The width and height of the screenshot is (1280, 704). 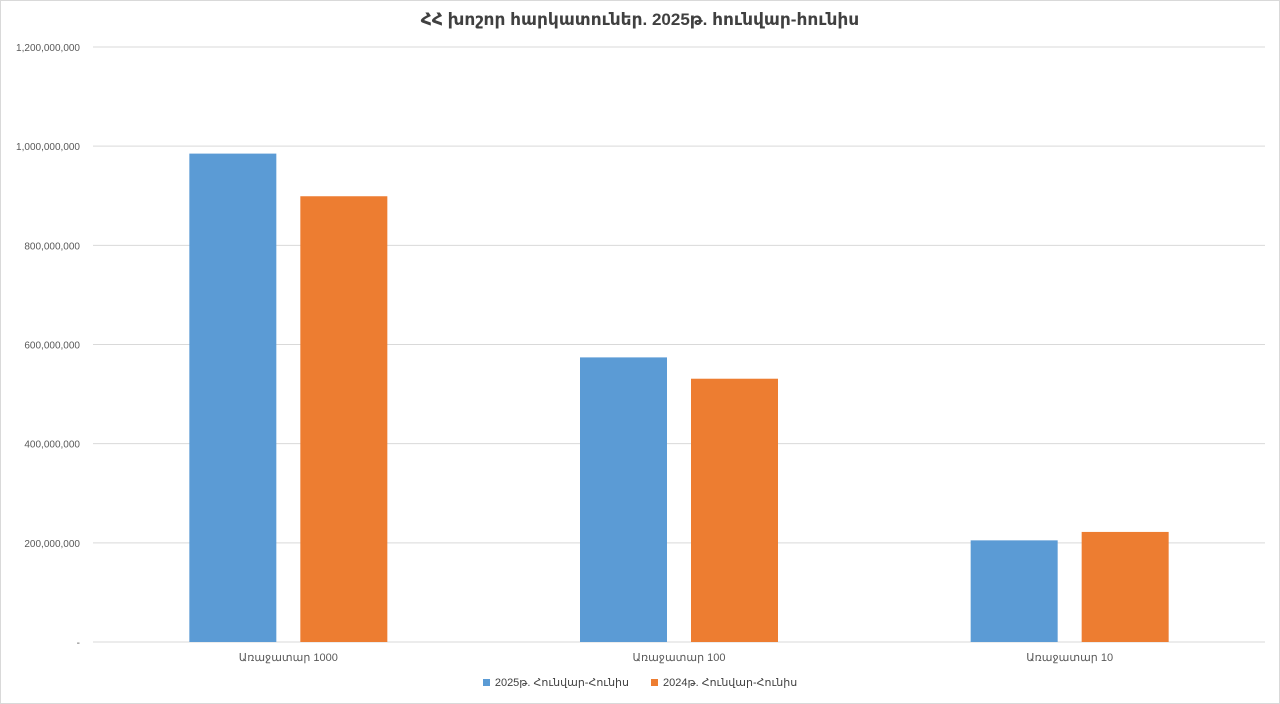 I want to click on x-tick-label: Առաջատար 100, so click(x=679, y=658).